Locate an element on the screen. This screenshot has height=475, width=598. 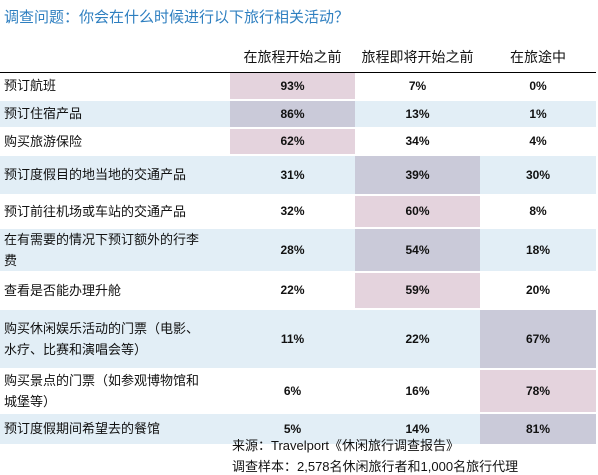
cell-value: 81% is located at coordinates (538, 429).